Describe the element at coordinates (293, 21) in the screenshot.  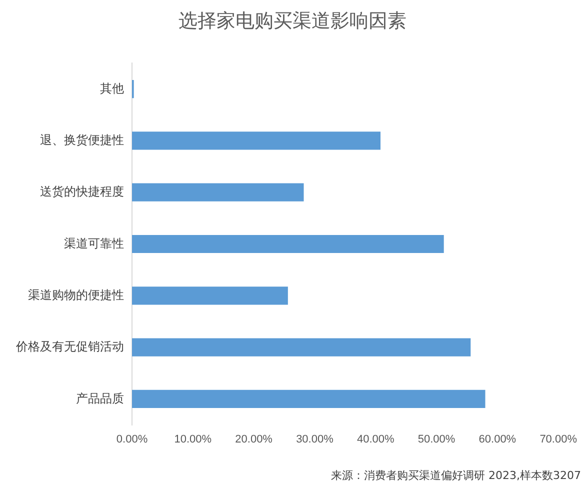
I see `chart-title: 选择家电购买渠道影响因素` at that location.